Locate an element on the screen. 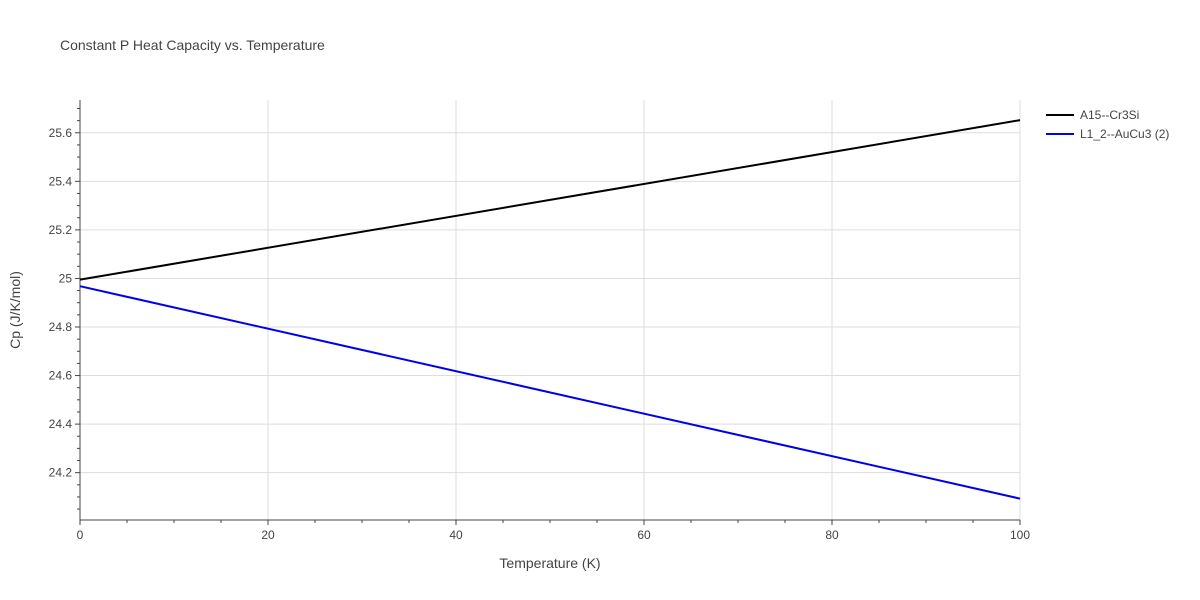 The width and height of the screenshot is (1200, 600). y-tick-label: 25.6 is located at coordinates (61, 133).